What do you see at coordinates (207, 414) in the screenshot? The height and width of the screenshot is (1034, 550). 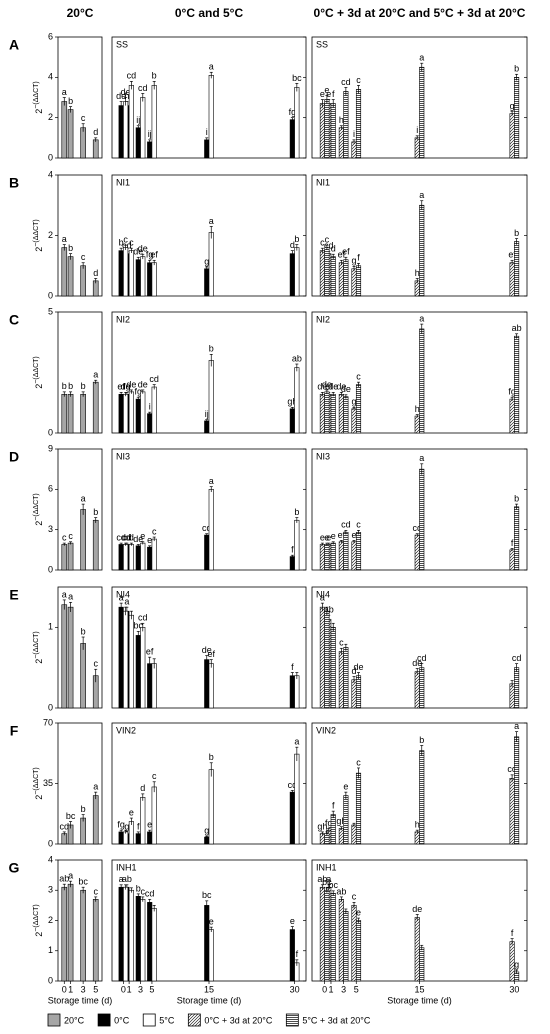 I see `significance-letter: ij` at bounding box center [207, 414].